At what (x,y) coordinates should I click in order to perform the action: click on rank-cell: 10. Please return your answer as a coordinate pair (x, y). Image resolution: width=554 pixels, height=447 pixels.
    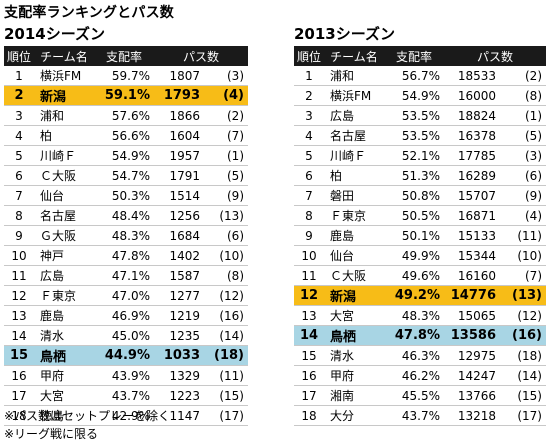
    Looking at the image, I should click on (309, 255).